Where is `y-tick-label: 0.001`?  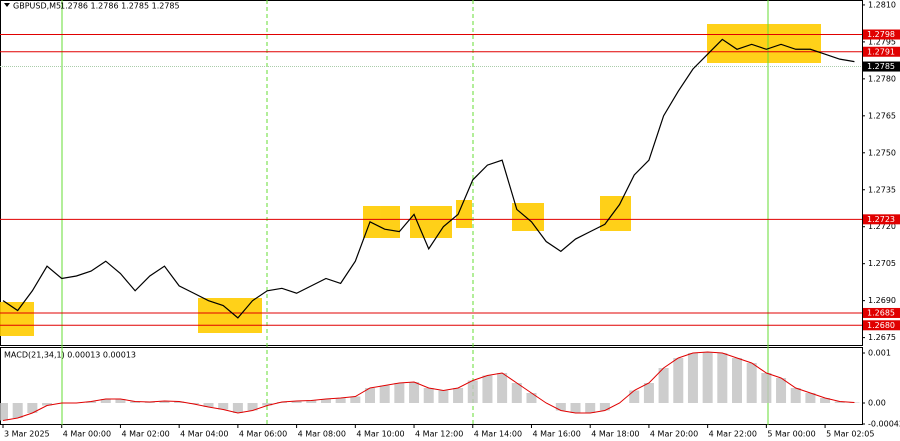
y-tick-label: 0.001 is located at coordinates (879, 353).